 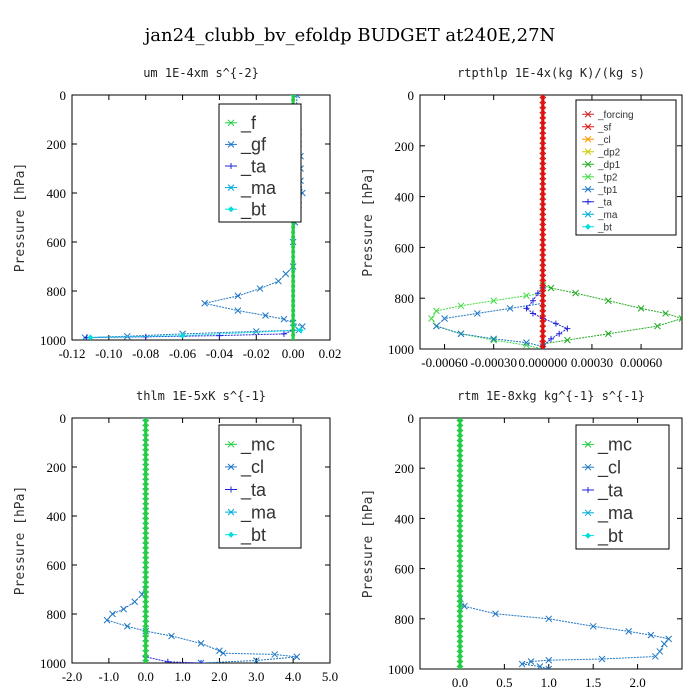 I want to click on legend-label: _ta, so click(x=604, y=202).